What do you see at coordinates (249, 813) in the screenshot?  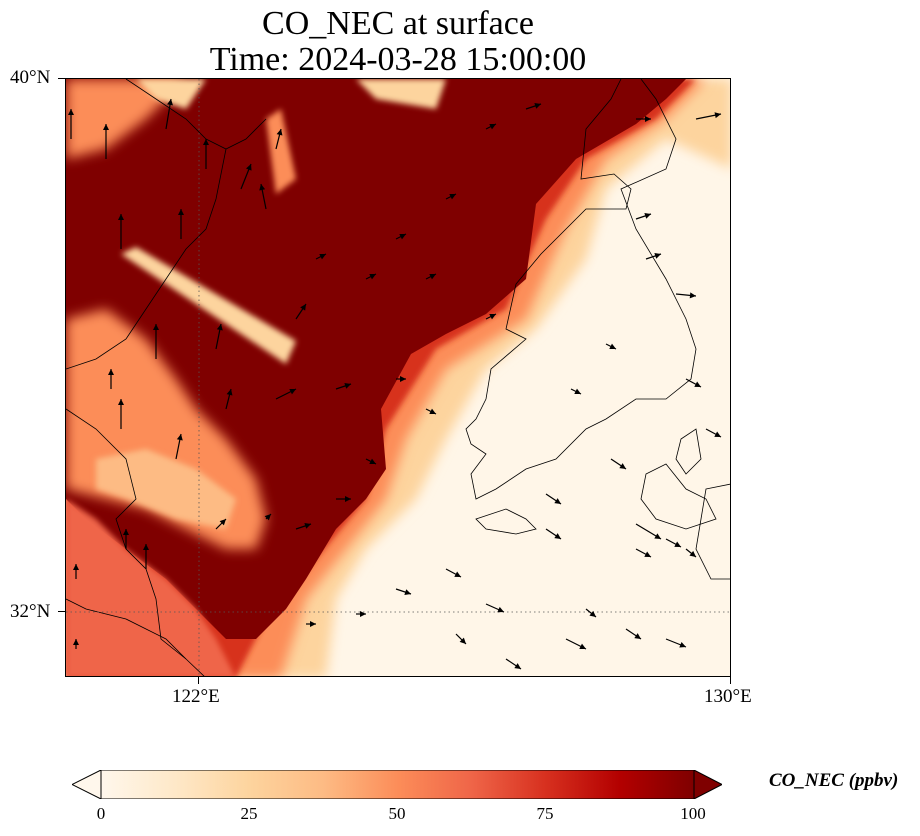 I see `colorbar-tick-25: 25` at bounding box center [249, 813].